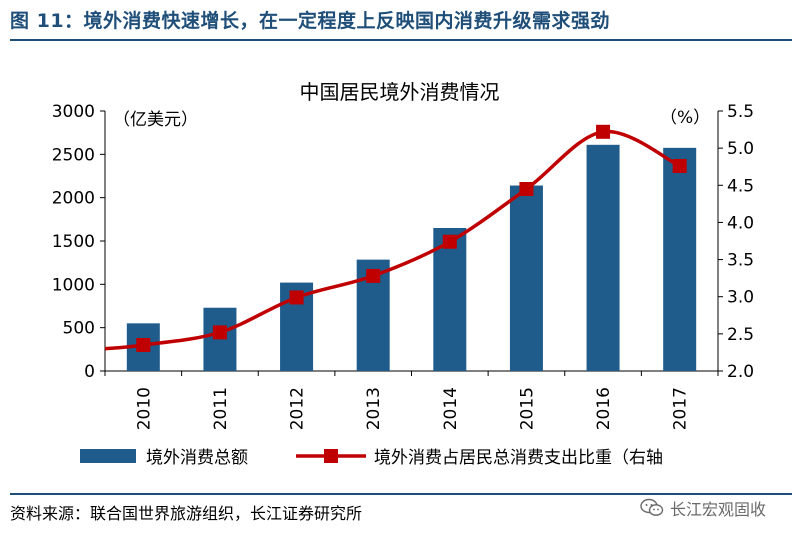  What do you see at coordinates (740, 223) in the screenshot?
I see `right-tick-label: 4.0` at bounding box center [740, 223].